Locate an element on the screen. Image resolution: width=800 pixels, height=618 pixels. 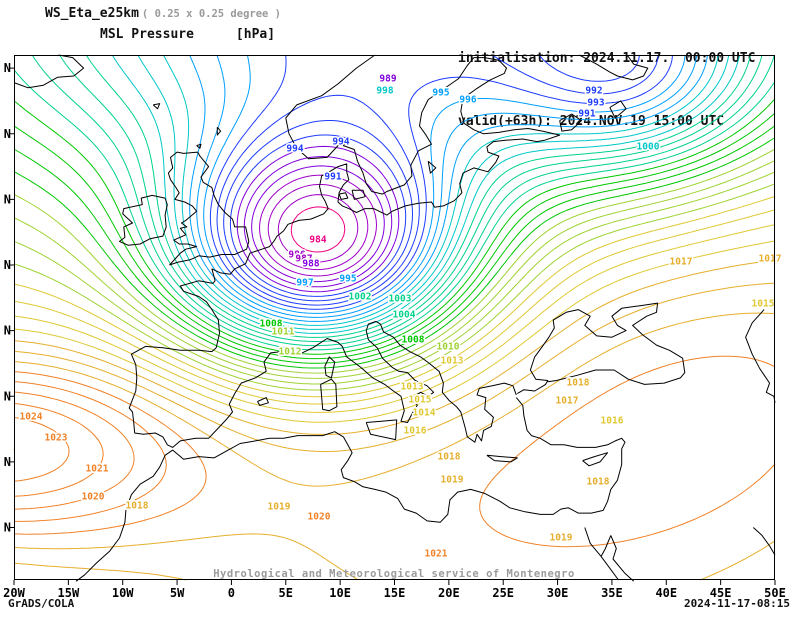
contour-label: 996 is located at coordinates (467, 100).